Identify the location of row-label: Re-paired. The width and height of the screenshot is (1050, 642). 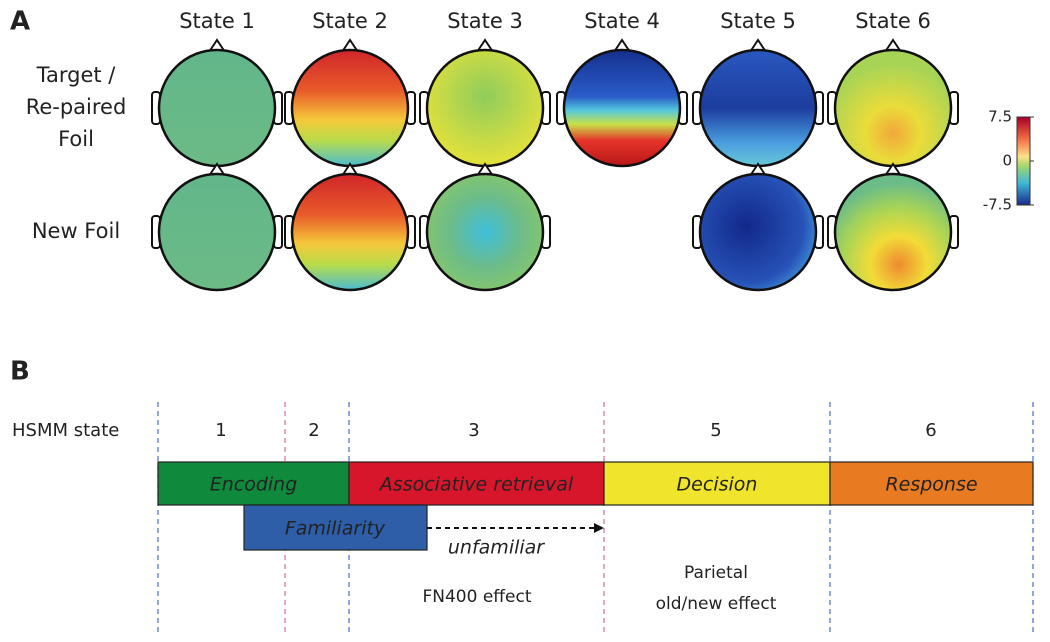
(76, 107).